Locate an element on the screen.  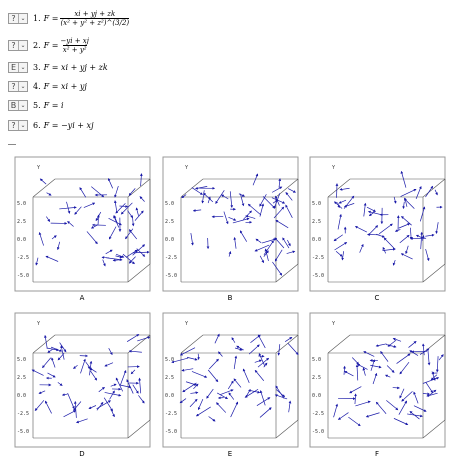
formula-lhs: F = is located at coordinates (51, 45).